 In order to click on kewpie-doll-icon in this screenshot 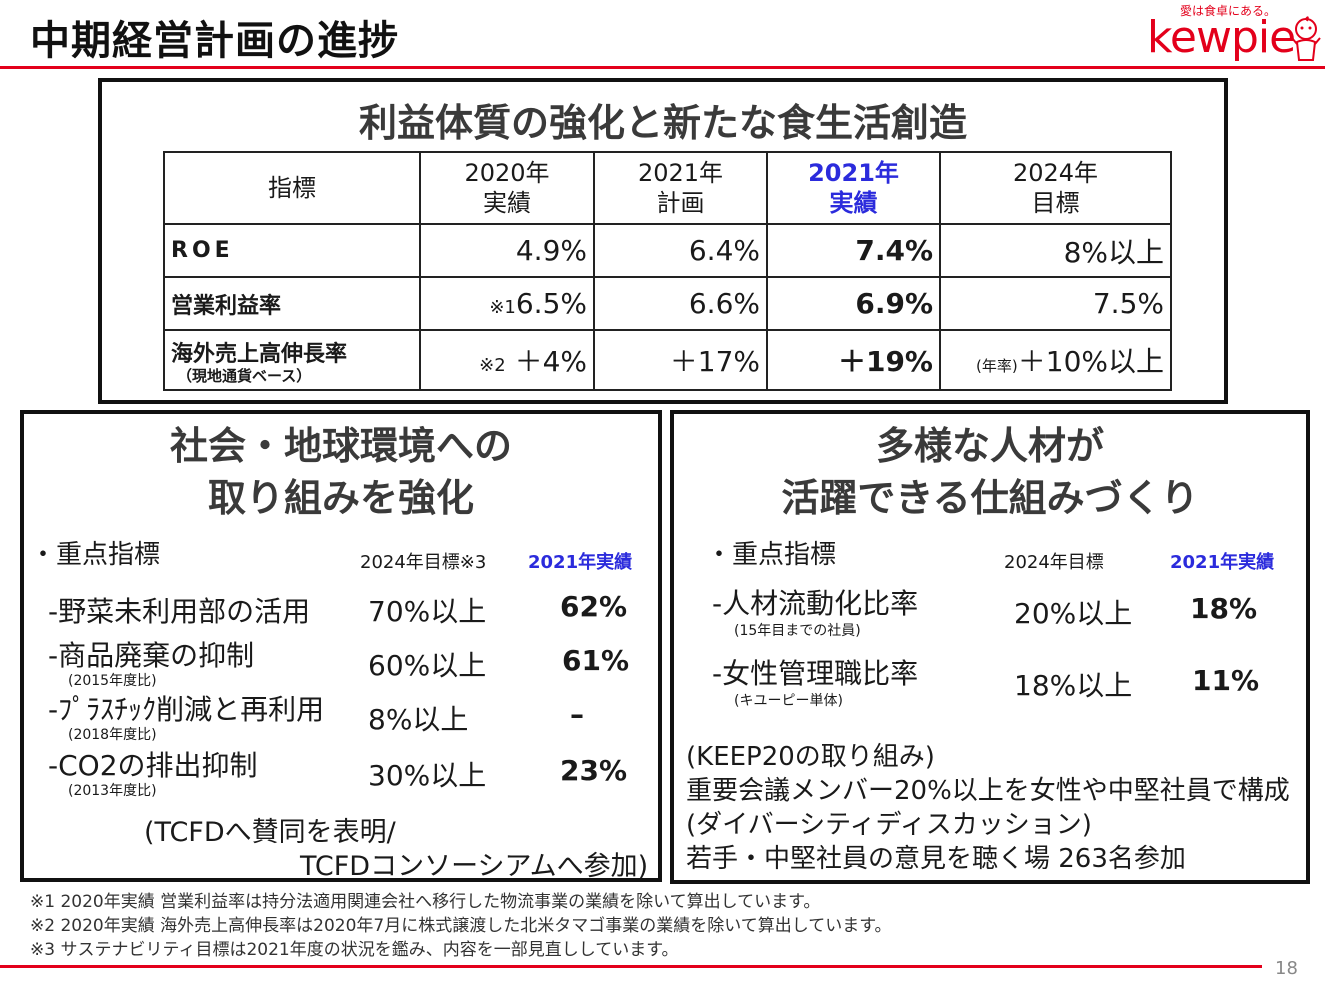, I will do `click(1306, 38)`.